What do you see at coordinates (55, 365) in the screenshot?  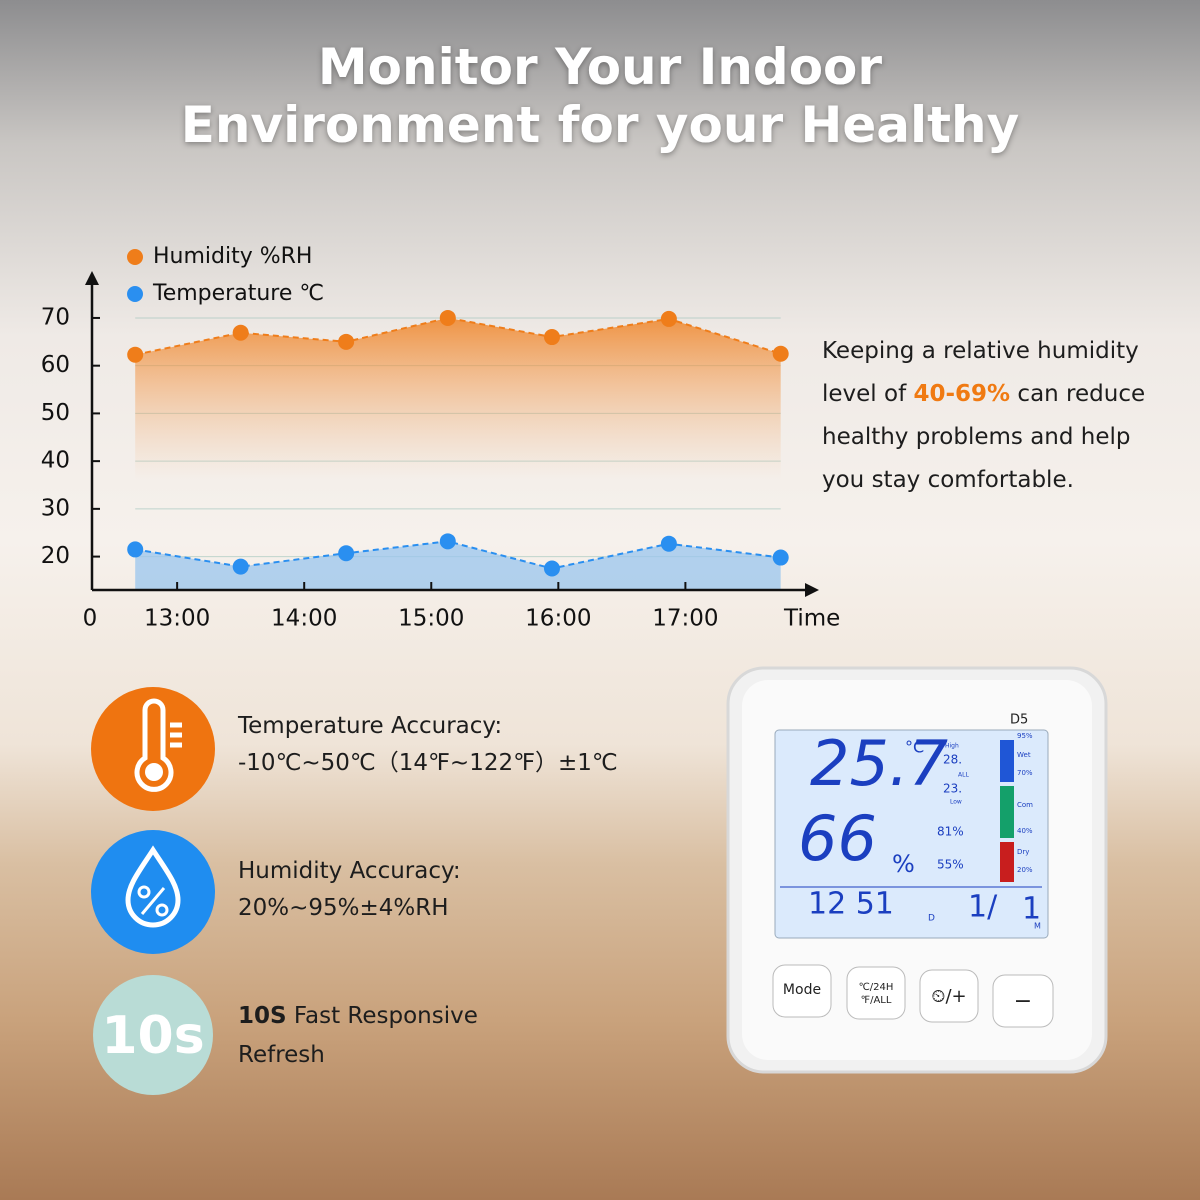 I see `y-tick-label: 60` at bounding box center [55, 365].